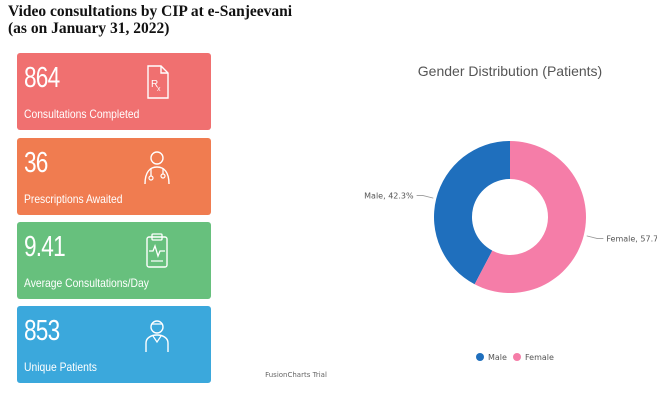 Image resolution: width=657 pixels, height=404 pixels. Describe the element at coordinates (45, 247) in the screenshot. I see `card-value: 9.41` at that location.